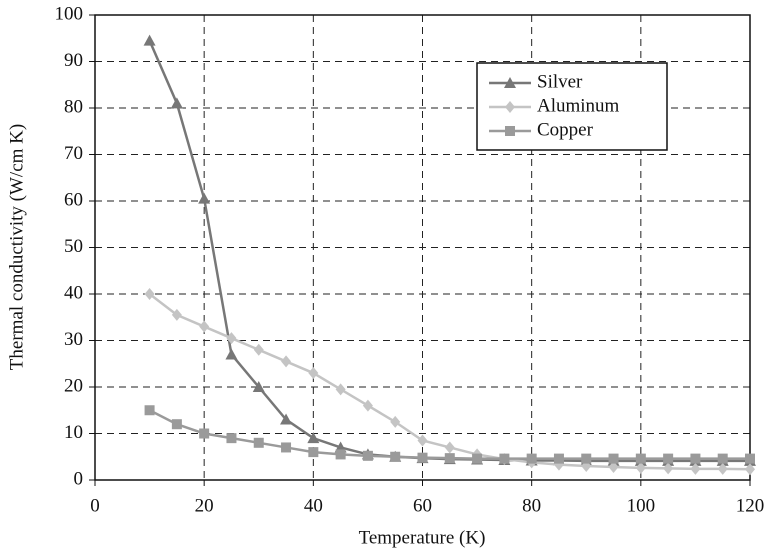 This screenshot has width=768, height=551. Describe the element at coordinates (313, 505) in the screenshot. I see `x-tick-label: 40` at that location.